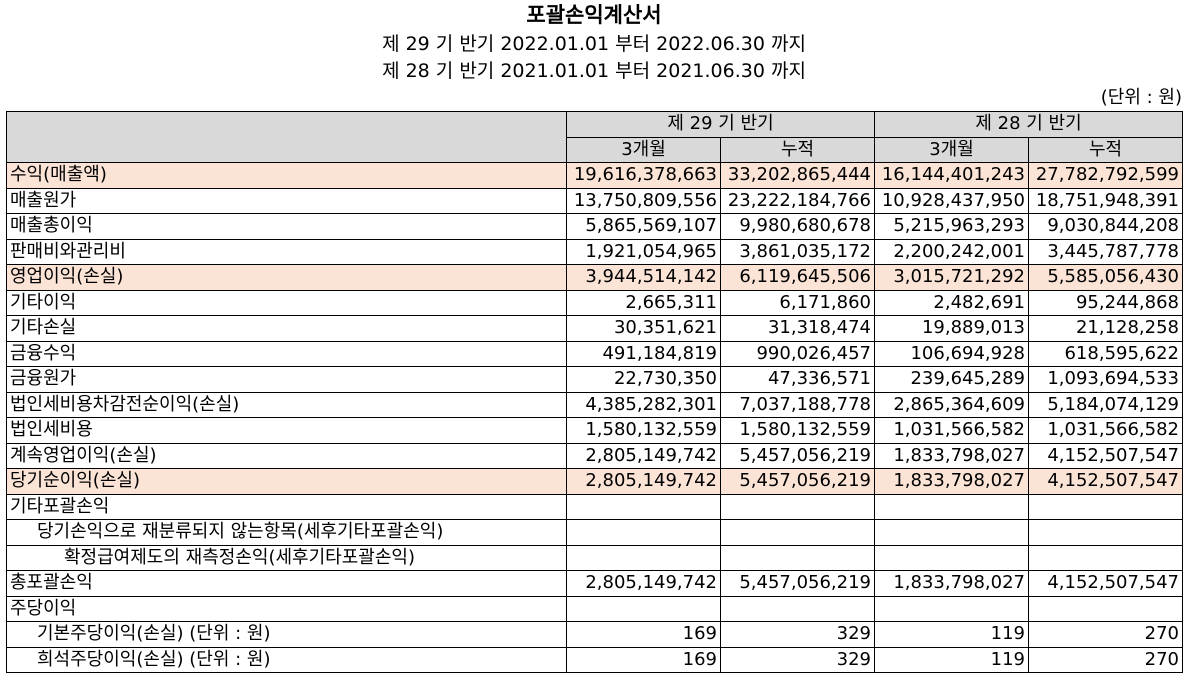  What do you see at coordinates (286, 302) in the screenshot?
I see `row-label: 기타이익` at bounding box center [286, 302].